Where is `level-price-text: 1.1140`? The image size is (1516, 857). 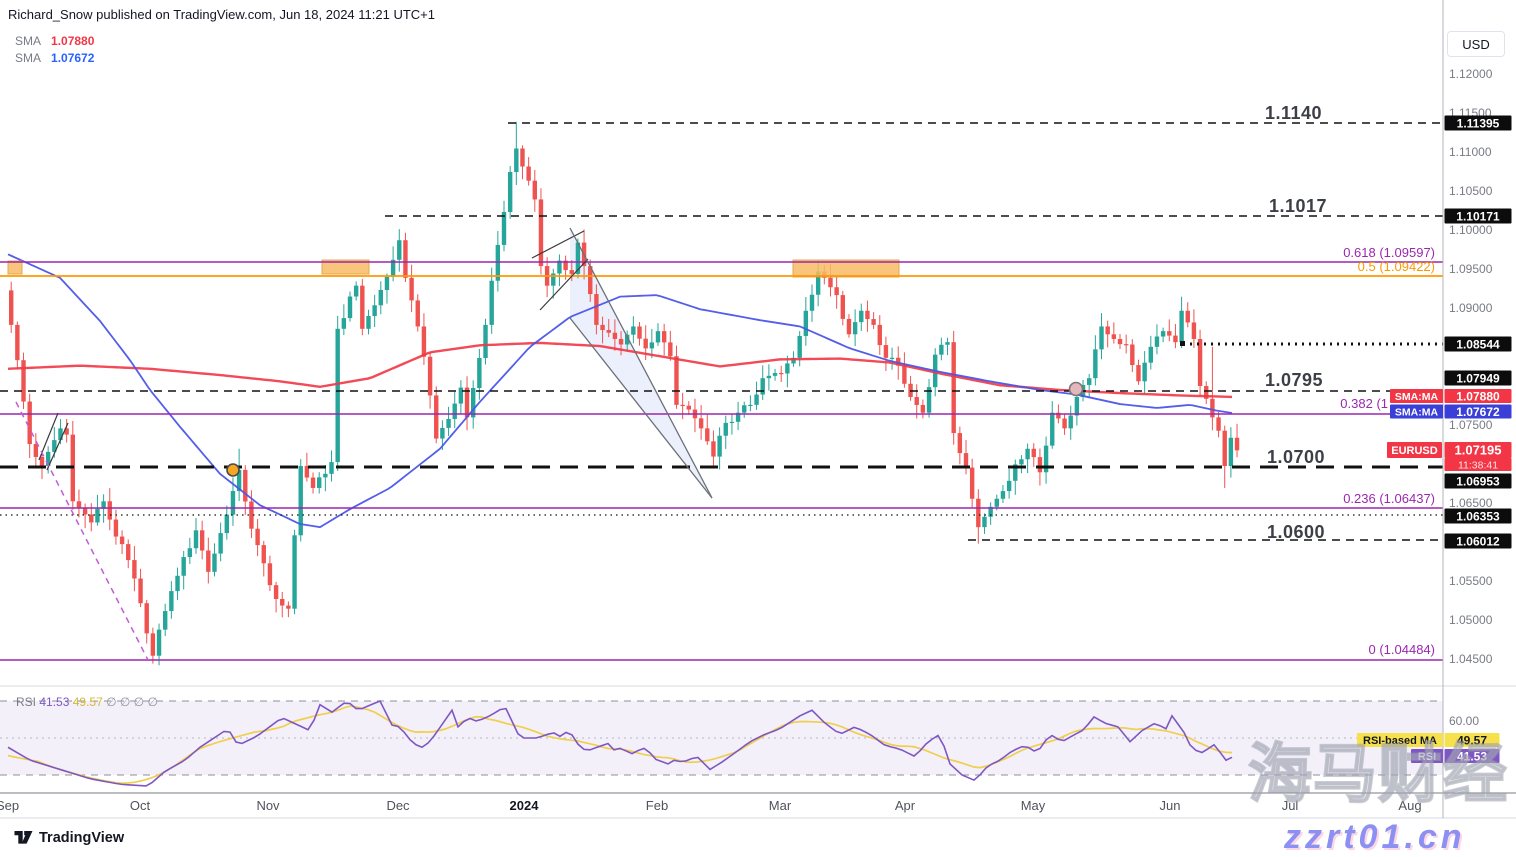
level-price-text: 1.1140 is located at coordinates (1293, 113).